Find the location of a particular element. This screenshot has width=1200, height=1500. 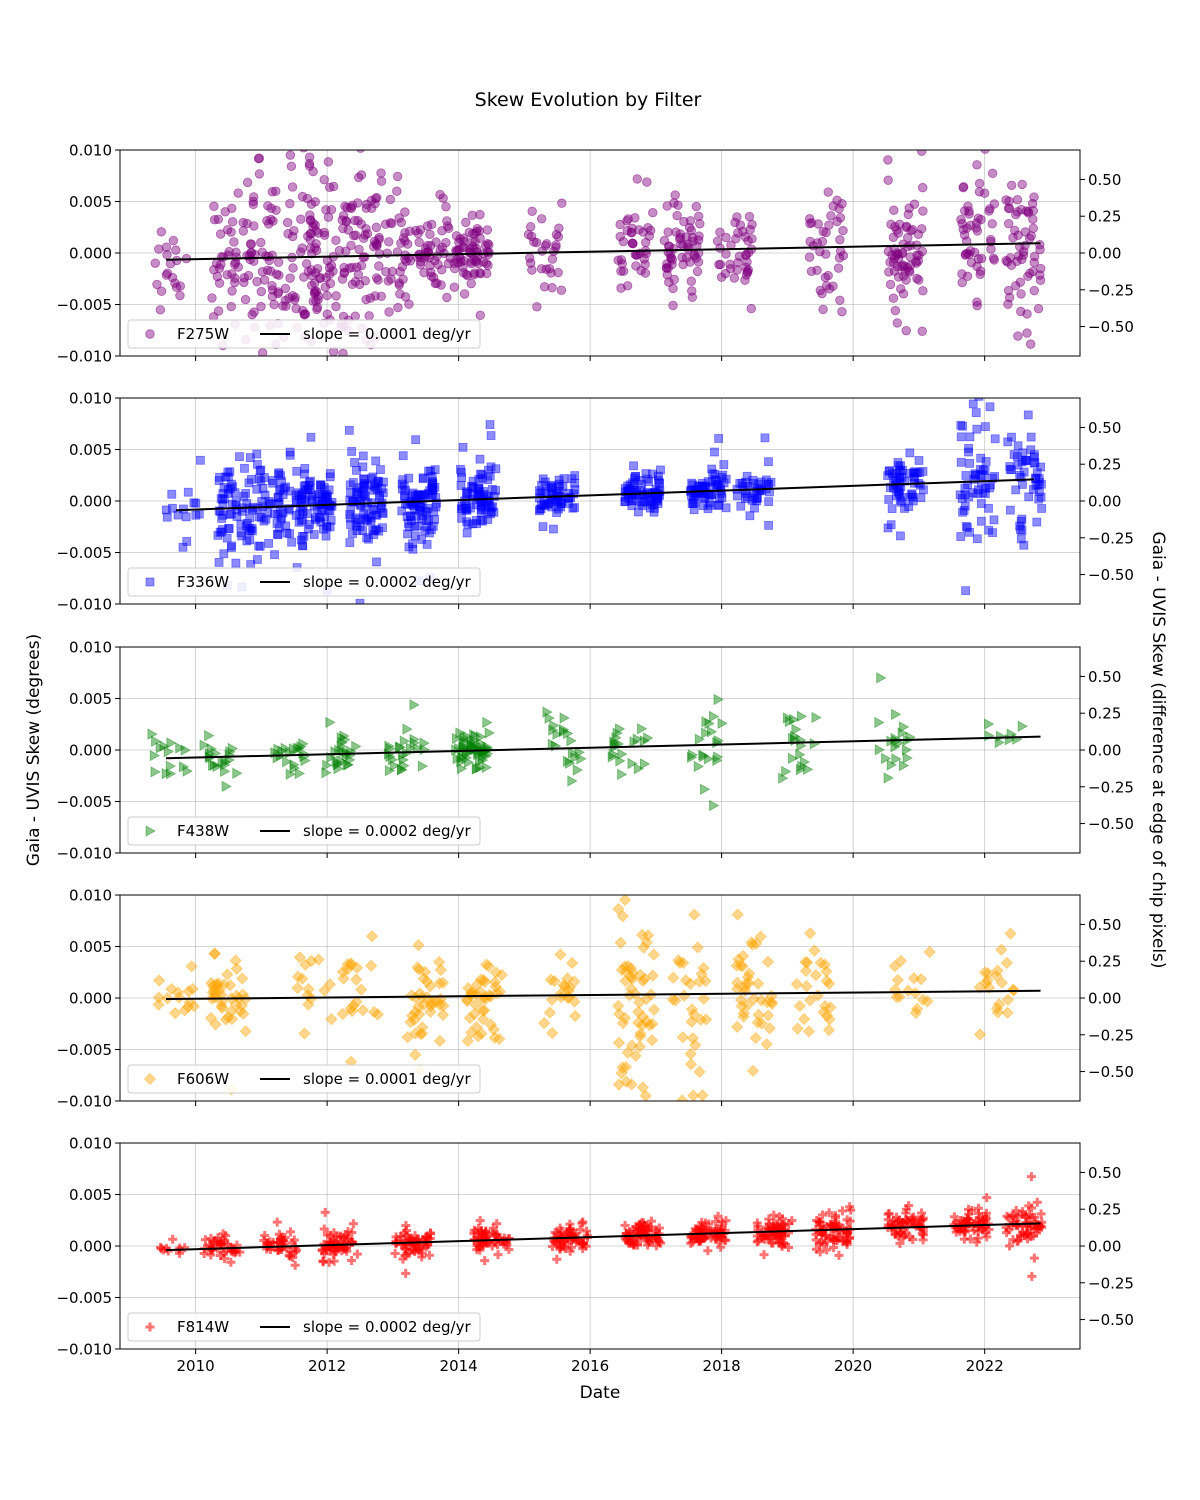

y2-tick-label: 0.25 is located at coordinates (1104, 962).